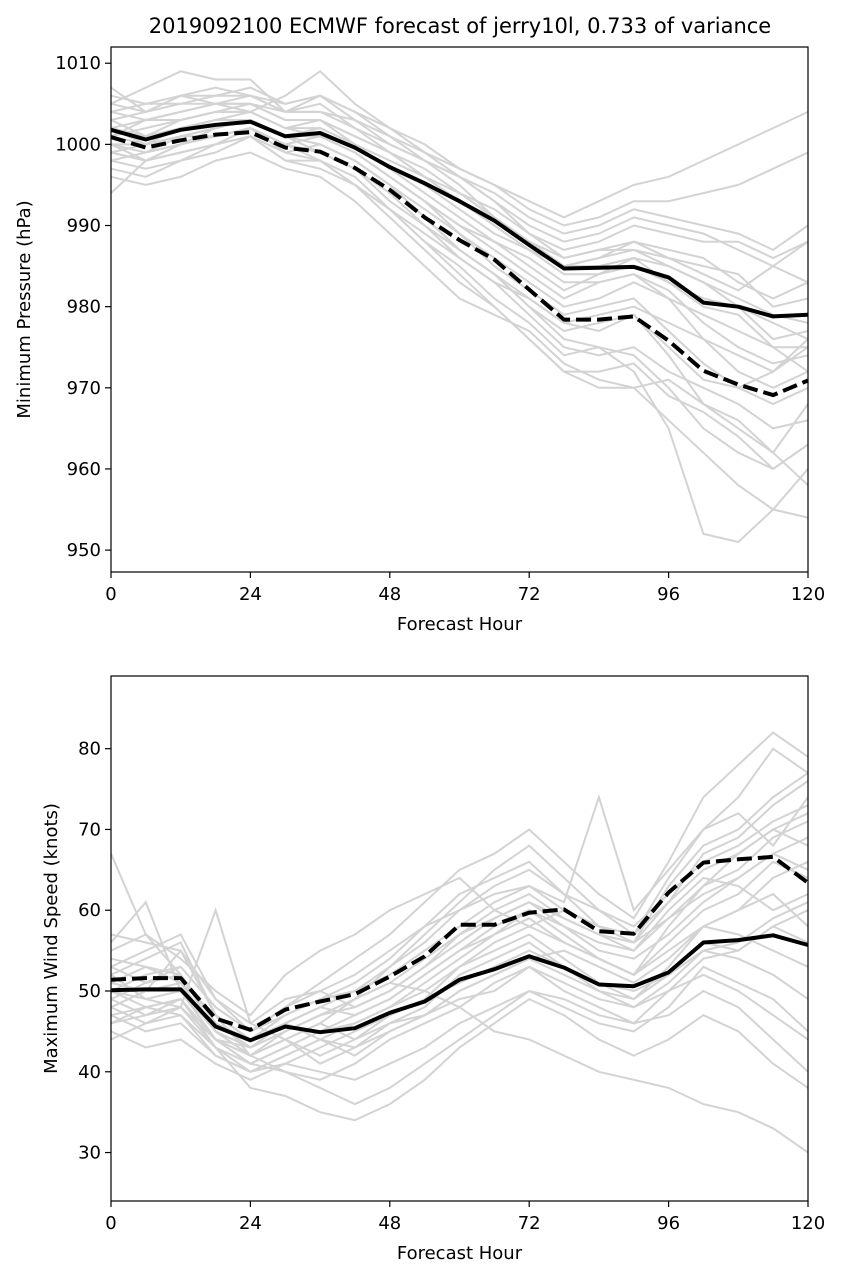  I want to click on wind-x-tick-label: 24, so click(250, 1223).